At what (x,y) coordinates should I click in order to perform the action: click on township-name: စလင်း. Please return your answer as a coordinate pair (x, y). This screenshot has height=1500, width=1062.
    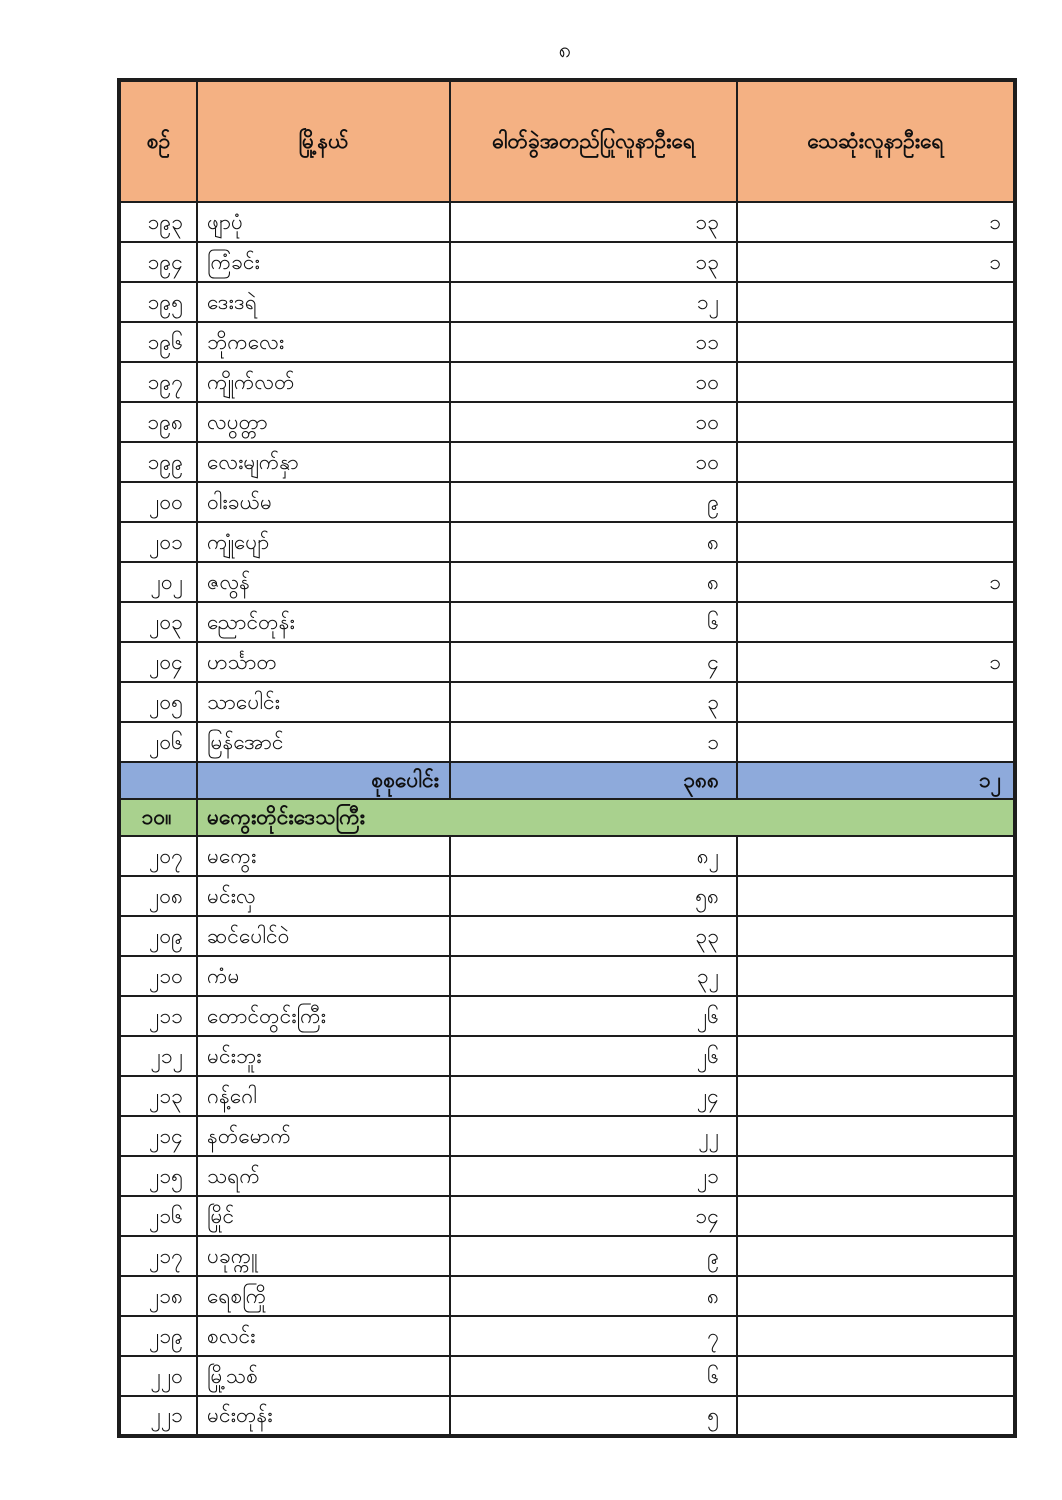
    Looking at the image, I should click on (323, 1336).